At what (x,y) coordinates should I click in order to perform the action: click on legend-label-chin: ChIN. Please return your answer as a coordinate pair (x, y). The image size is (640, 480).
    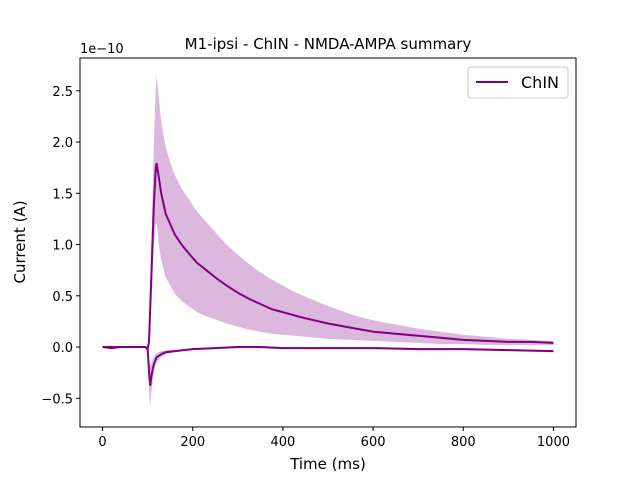
    Looking at the image, I should click on (540, 82).